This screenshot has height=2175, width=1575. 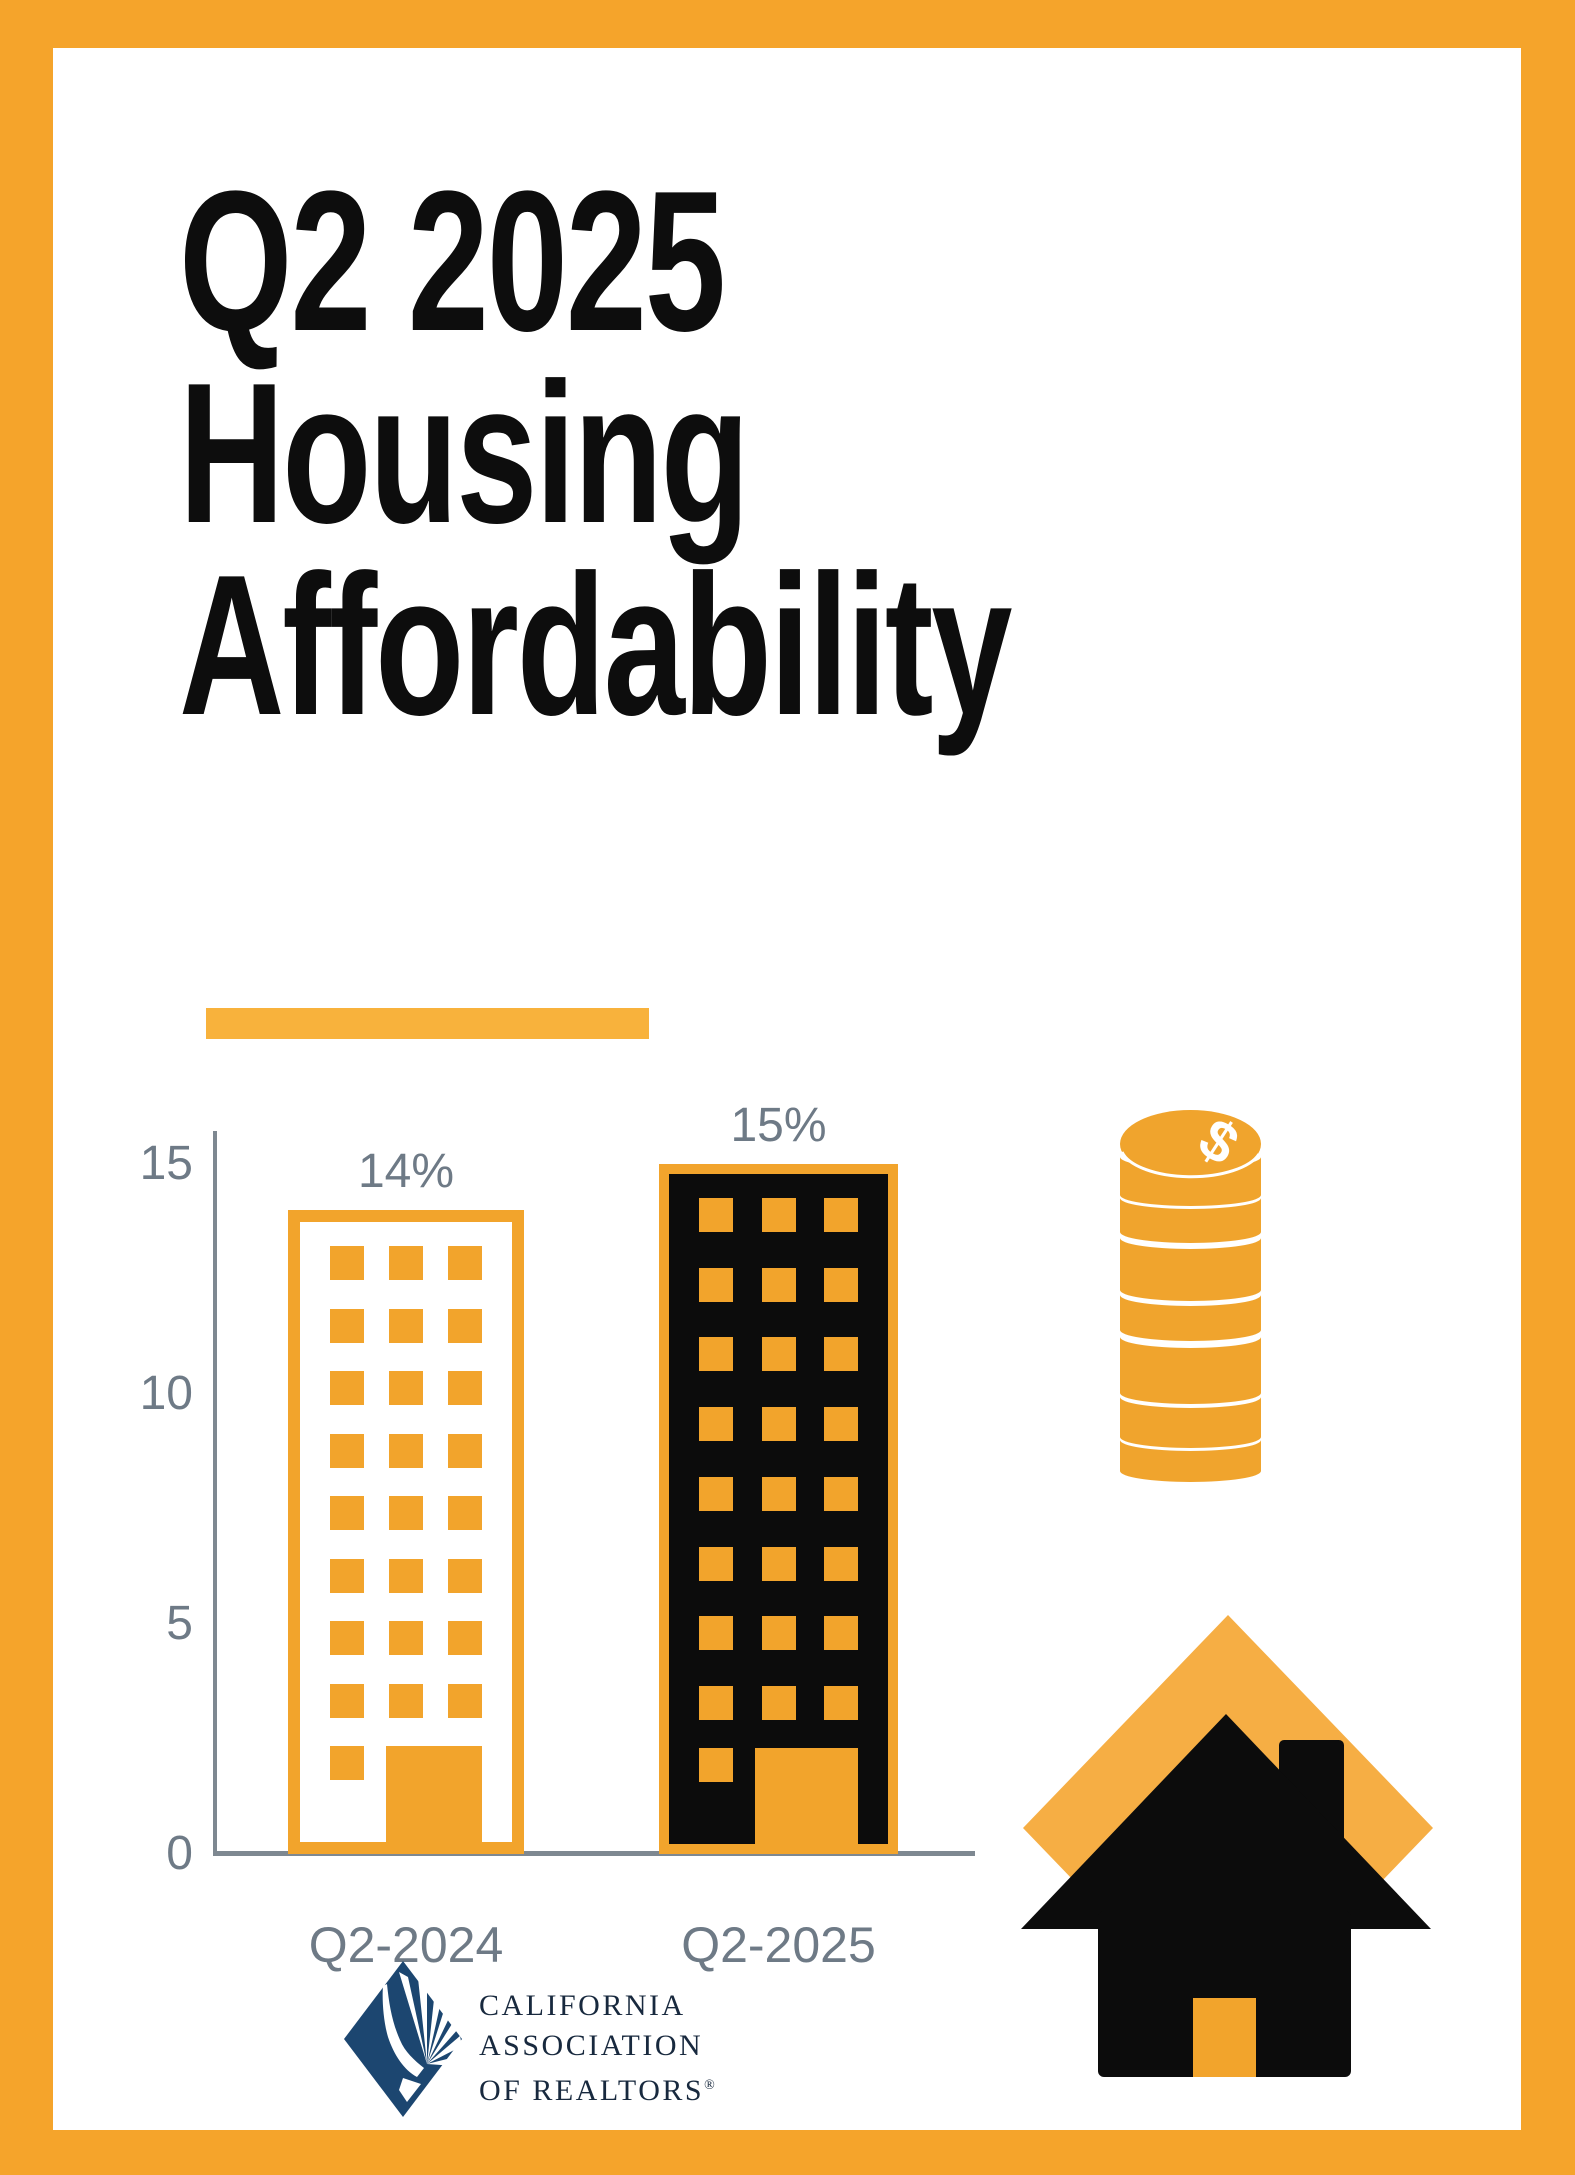 What do you see at coordinates (591, 2045) in the screenshot?
I see `logo-line-2: ASSOCIATION` at bounding box center [591, 2045].